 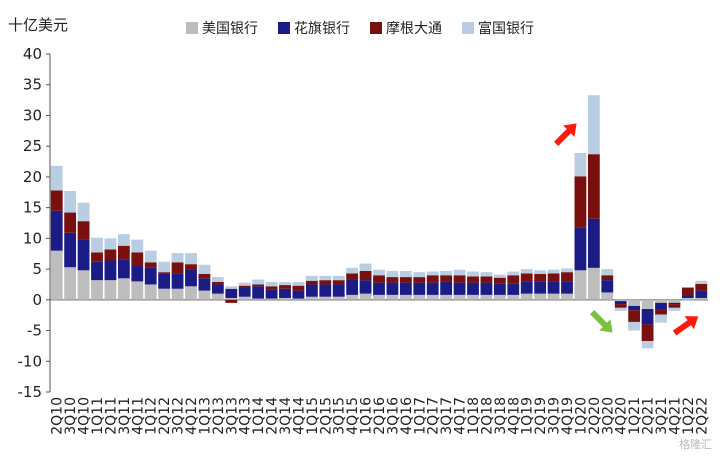 I want to click on bar-citi-4Q20, so click(x=620, y=303).